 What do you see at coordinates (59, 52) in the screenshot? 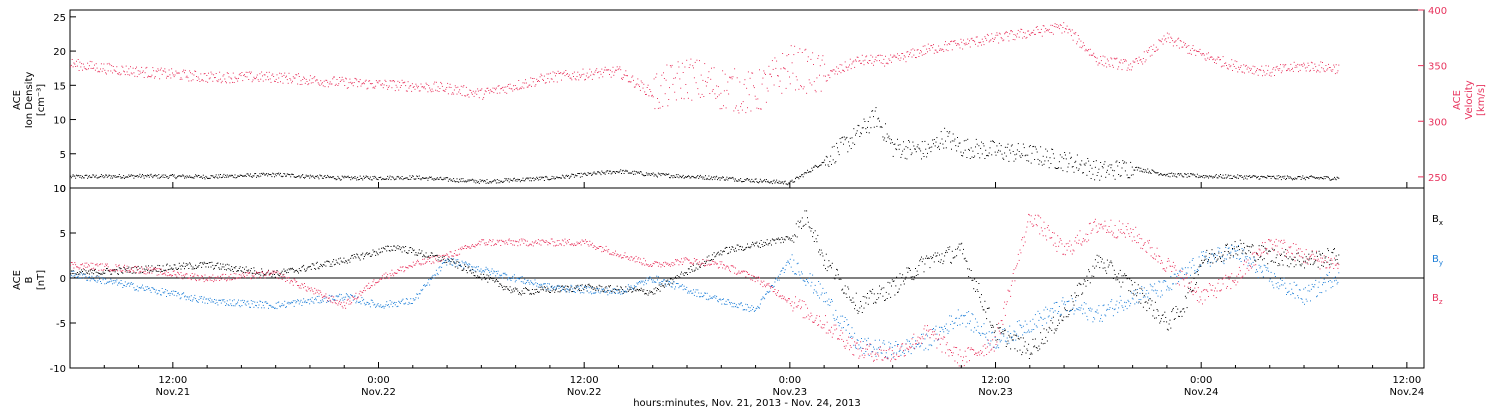
I see `density-tick-label: 20` at bounding box center [59, 52].